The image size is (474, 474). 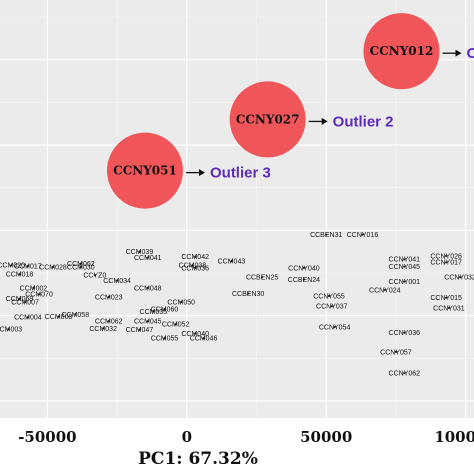 I want to click on outlier-point-label: CCNY027, so click(x=268, y=119).